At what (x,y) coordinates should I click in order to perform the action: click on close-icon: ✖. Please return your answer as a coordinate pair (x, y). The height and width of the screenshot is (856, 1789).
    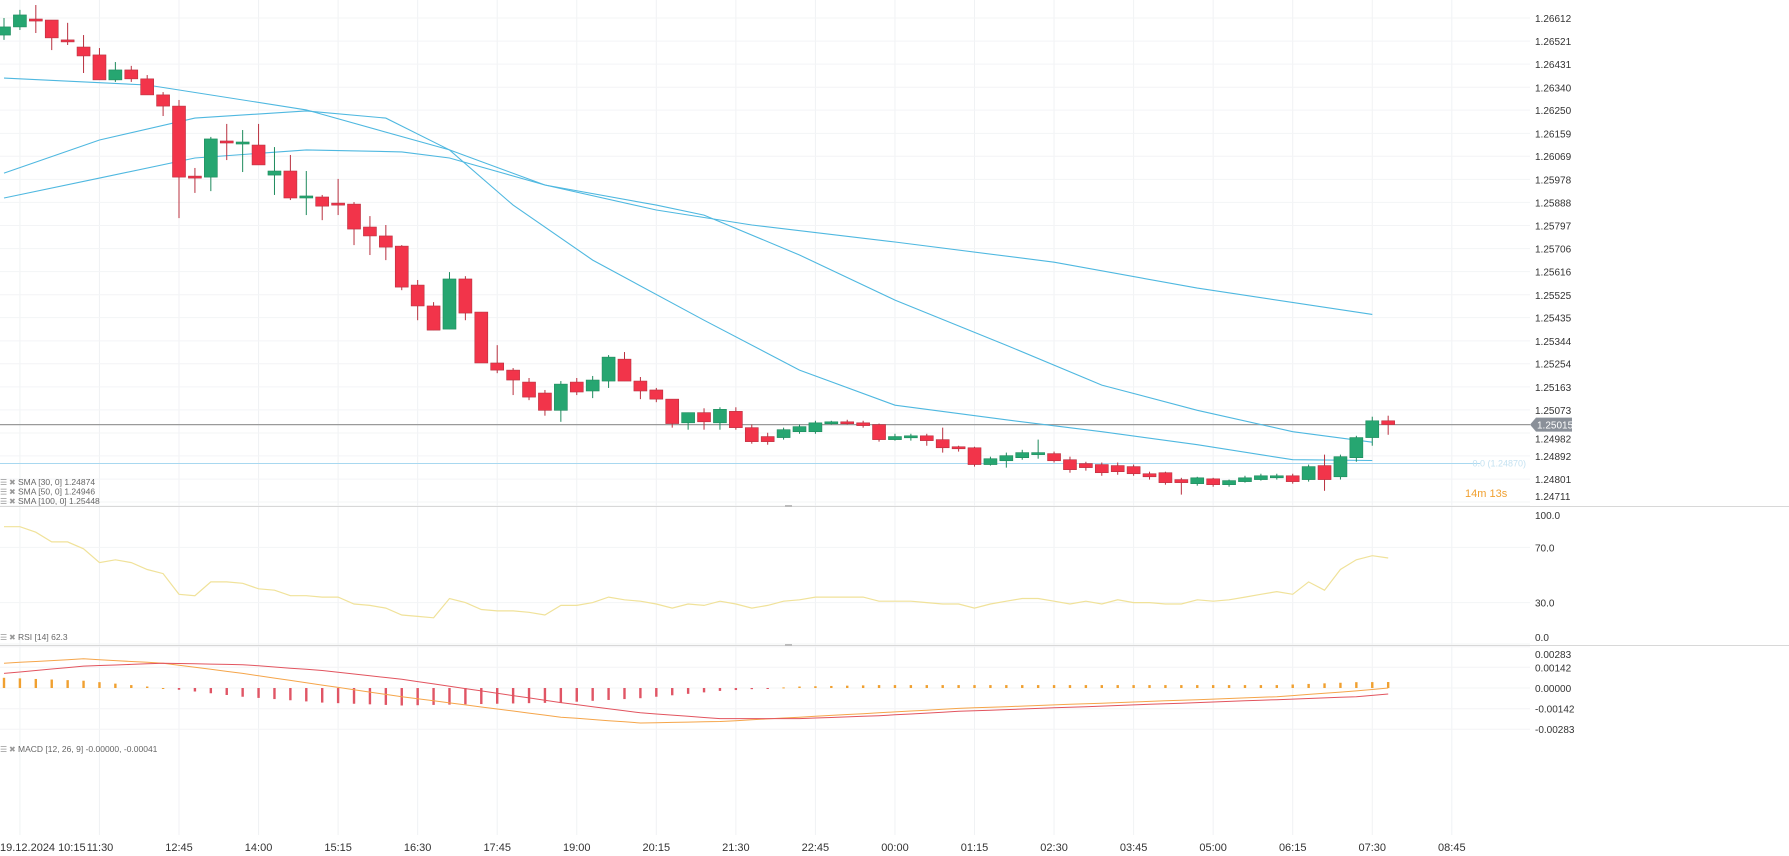
    Looking at the image, I should click on (12, 492).